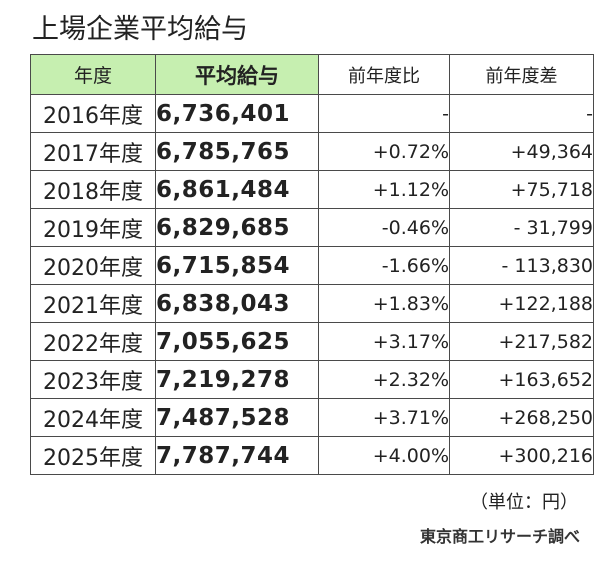  What do you see at coordinates (521, 113) in the screenshot?
I see `cell-yoy-difference: -` at bounding box center [521, 113].